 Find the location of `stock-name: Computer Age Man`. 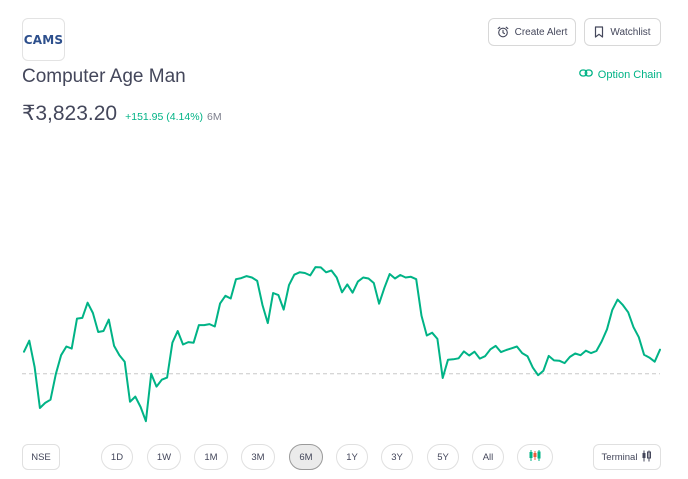

stock-name: Computer Age Man is located at coordinates (104, 76).